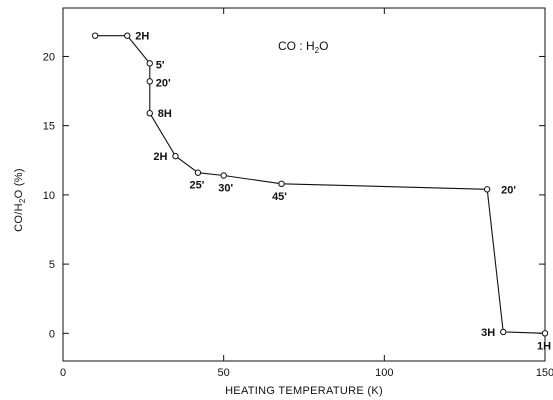 Image resolution: width=553 pixels, height=400 pixels. I want to click on y-tick-label: 5, so click(52, 265).